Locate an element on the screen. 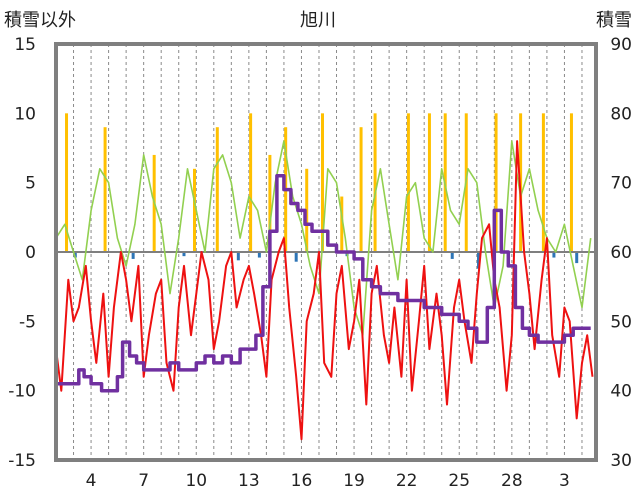 The width and height of the screenshot is (636, 501). x-tick-label: 13 is located at coordinates (249, 481).